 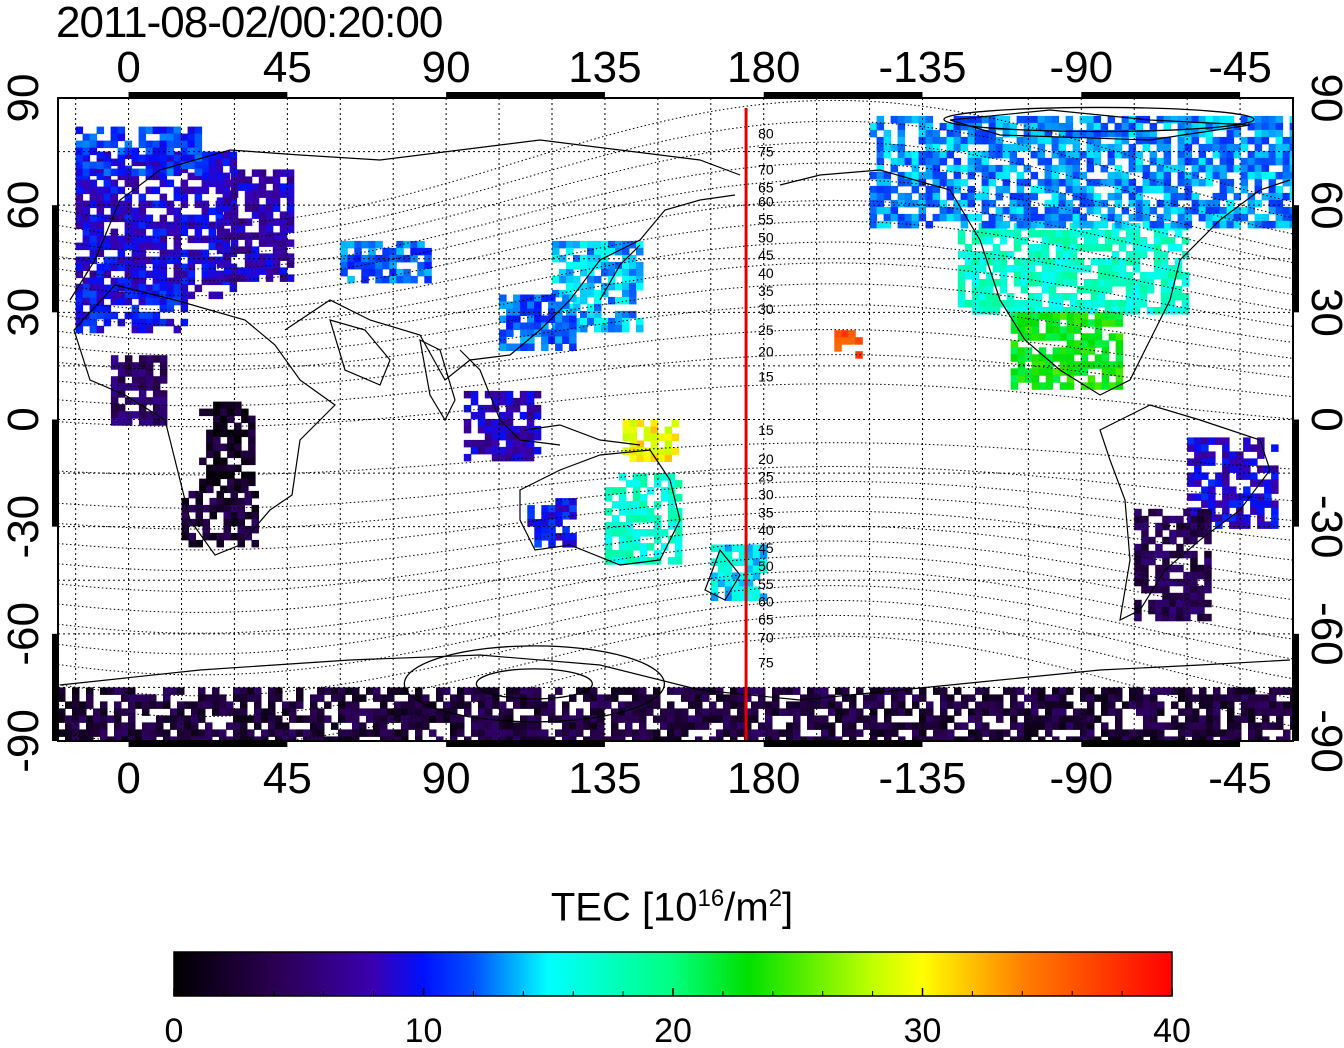 What do you see at coordinates (604, 778) in the screenshot?
I see `x-tick-label-bottom: 135` at bounding box center [604, 778].